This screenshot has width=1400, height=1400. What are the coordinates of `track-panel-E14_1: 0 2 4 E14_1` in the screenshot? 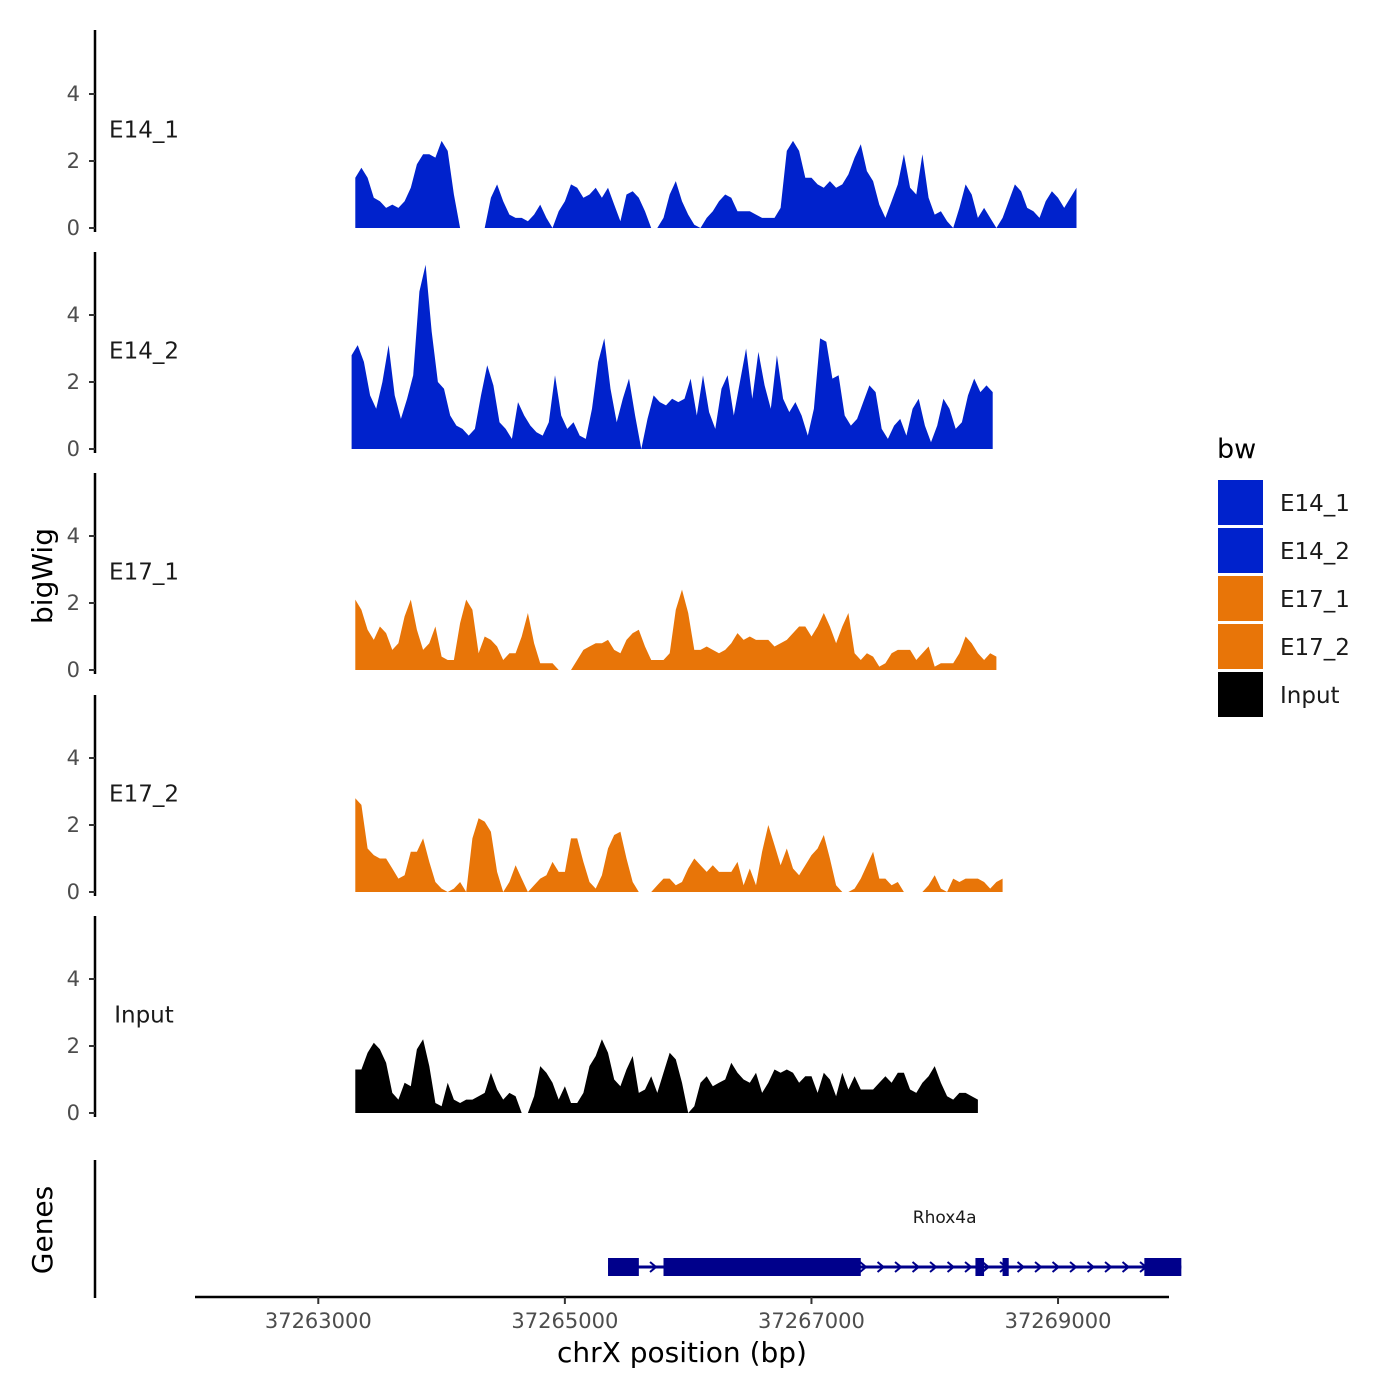 It's located at (572, 135).